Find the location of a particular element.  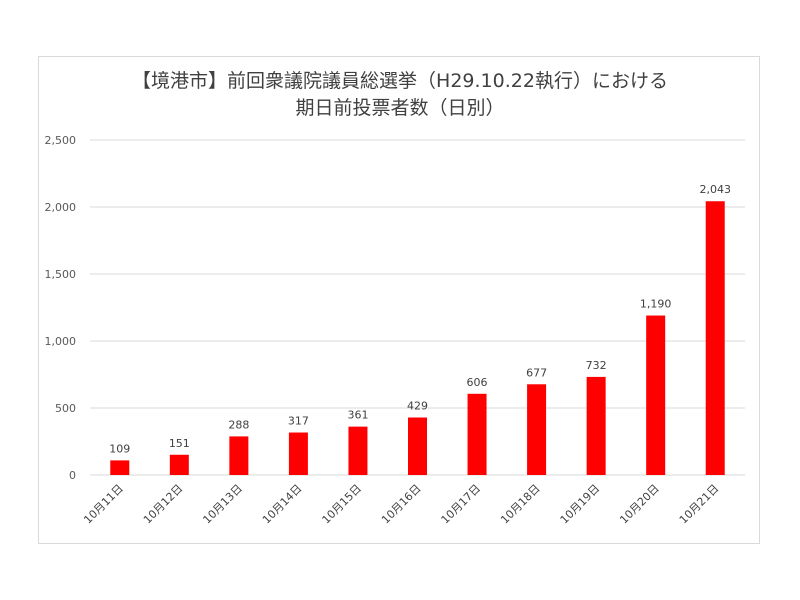

x-tick-label: 10月21日 is located at coordinates (699, 504).